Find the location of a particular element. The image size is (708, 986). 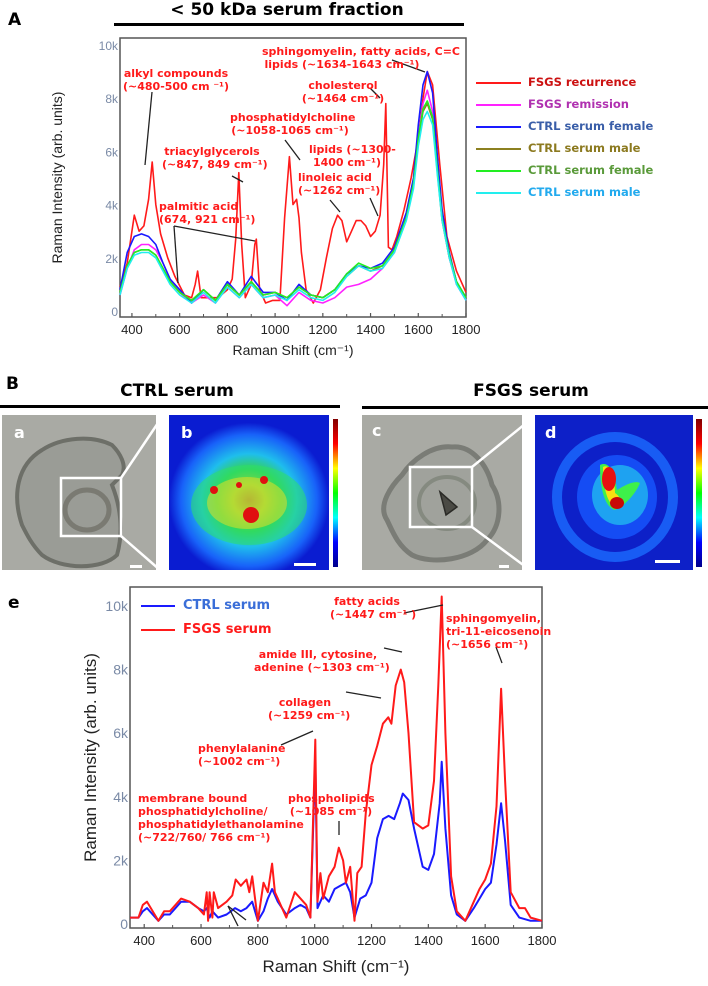

series-line-ctrl-serum is located at coordinates (336, 839).